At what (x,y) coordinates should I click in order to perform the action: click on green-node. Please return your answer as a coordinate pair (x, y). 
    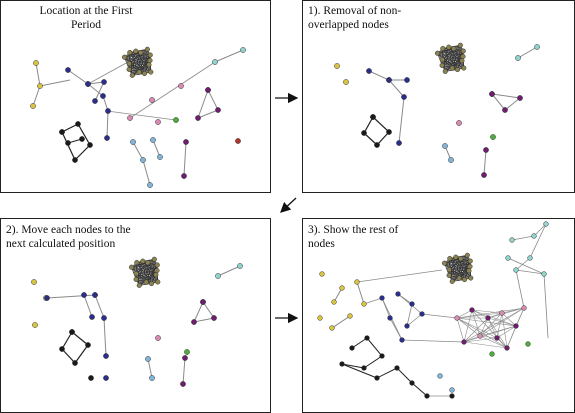
    Looking at the image, I should click on (176, 120).